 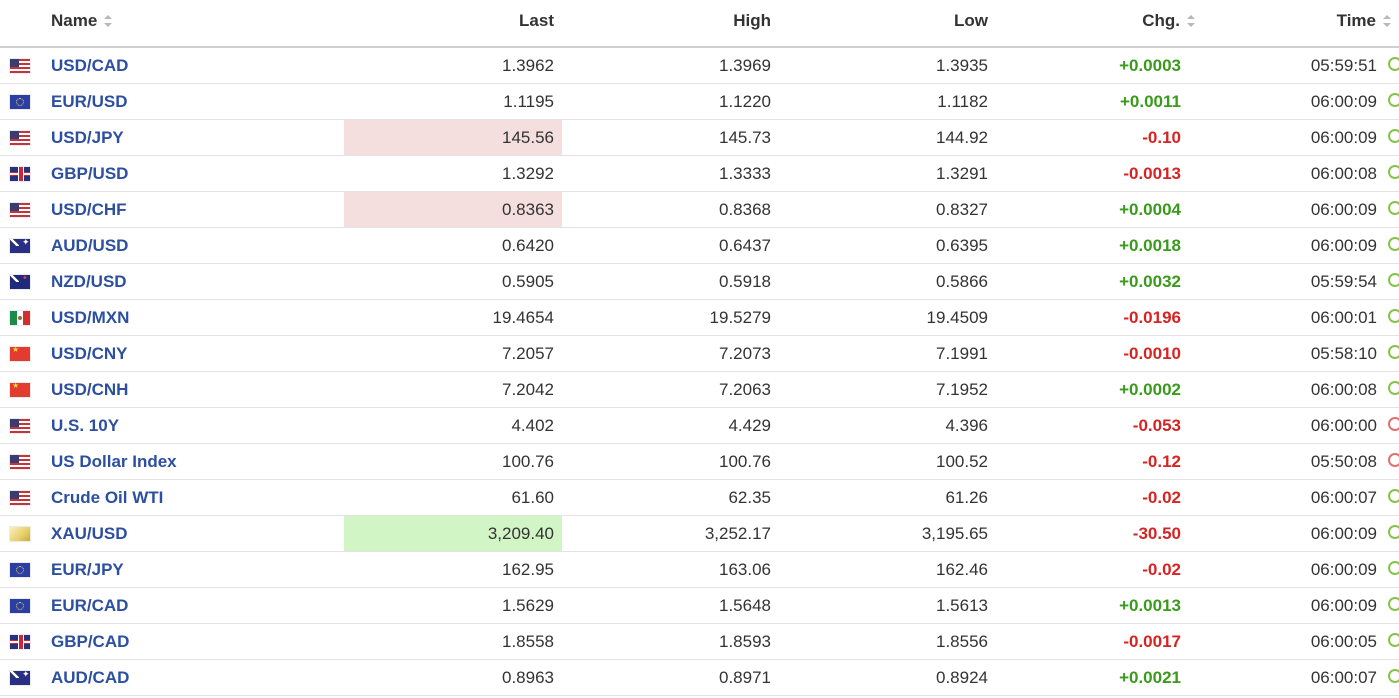 I want to click on instrument-name-link: Crude Oil WTI, so click(x=107, y=497).